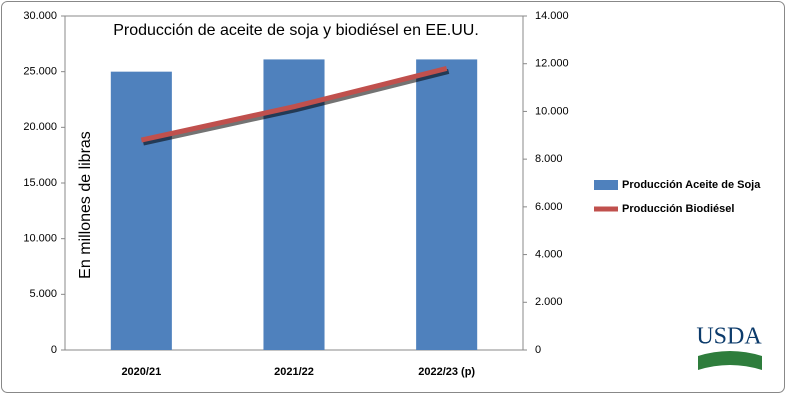 The width and height of the screenshot is (787, 405). I want to click on y-tick-label: 30.000, so click(40, 16).